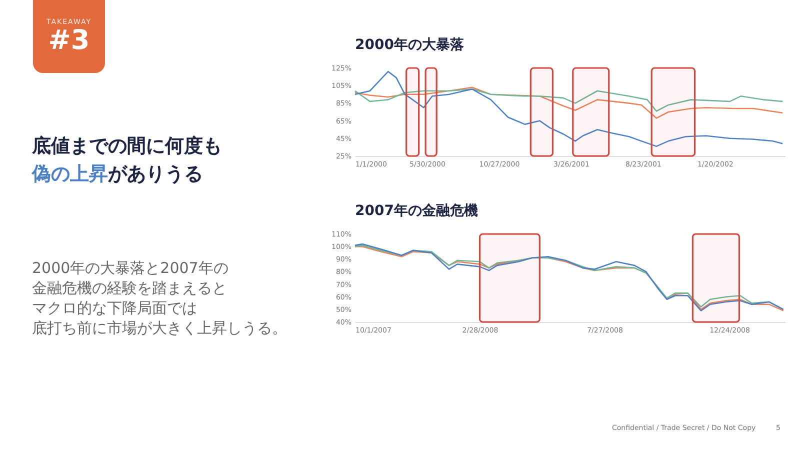 The image size is (800, 450). Describe the element at coordinates (417, 211) in the screenshot. I see `chart-title: 2007年の金融危機` at that location.